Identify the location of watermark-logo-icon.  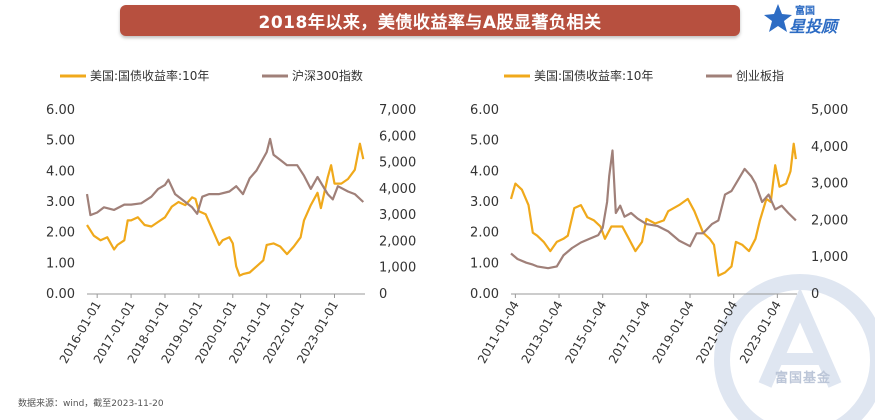
(794, 347).